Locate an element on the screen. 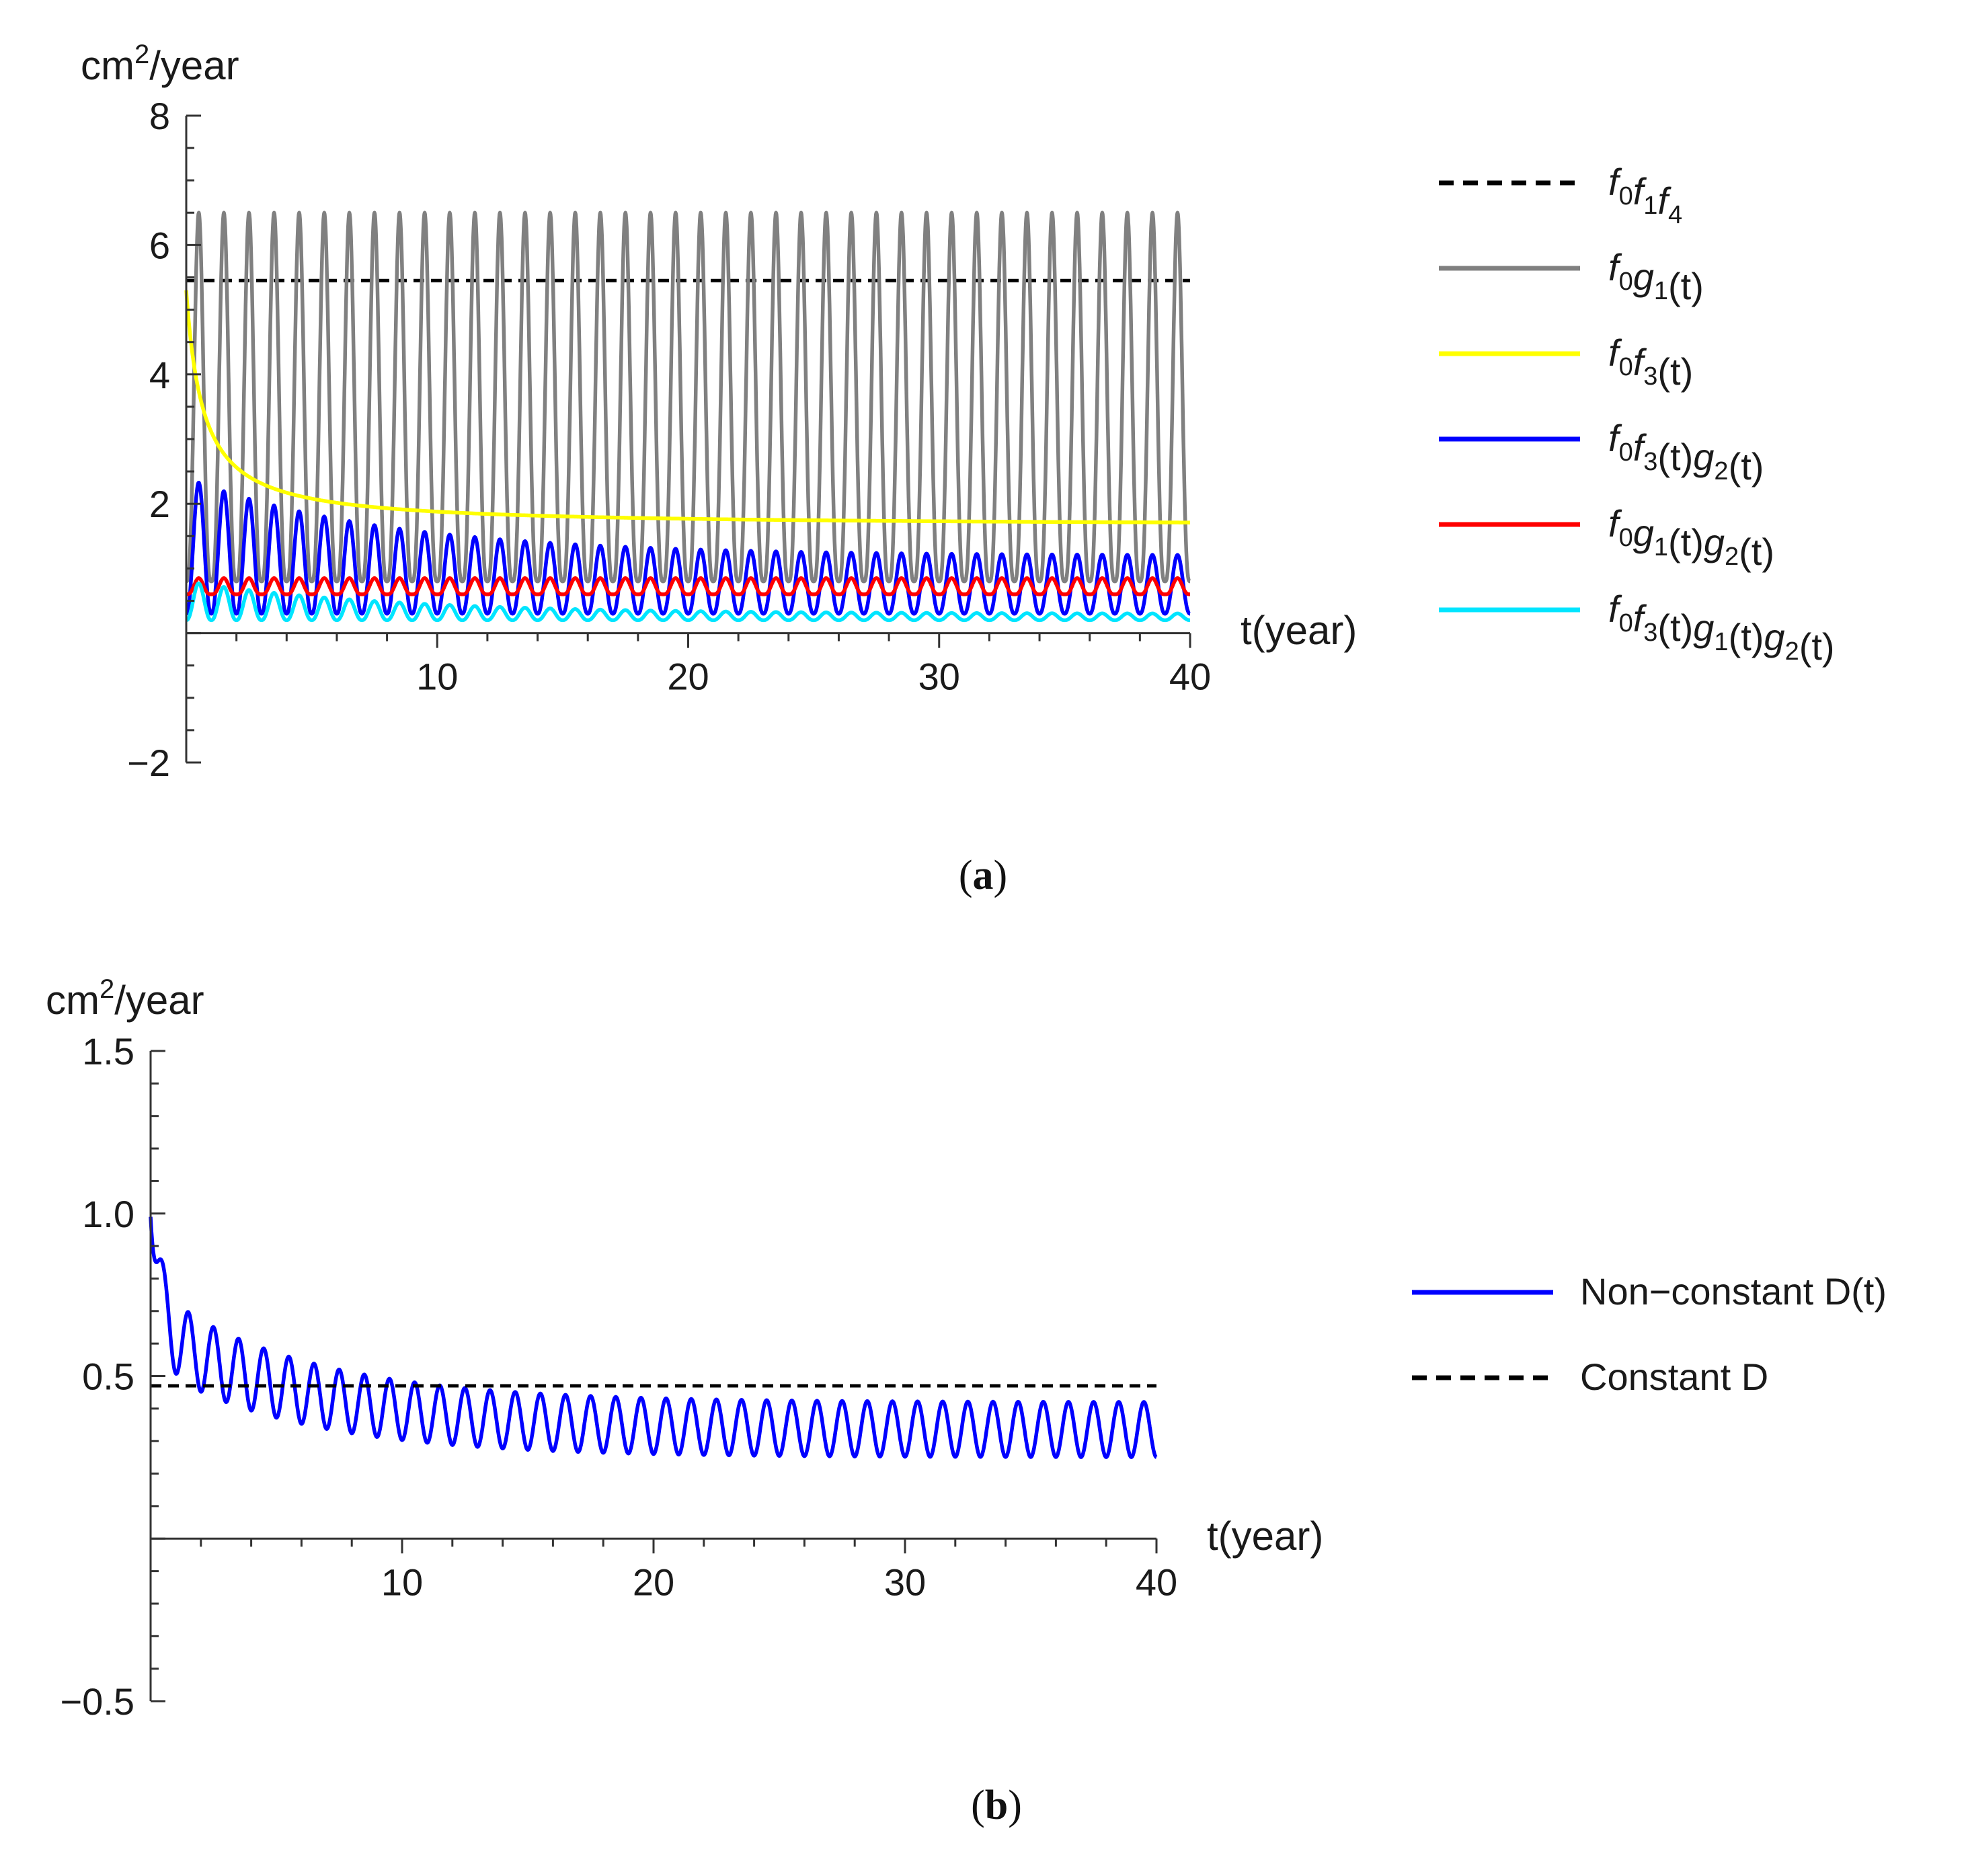  legend-label: f0g1(t) is located at coordinates (1656, 276).